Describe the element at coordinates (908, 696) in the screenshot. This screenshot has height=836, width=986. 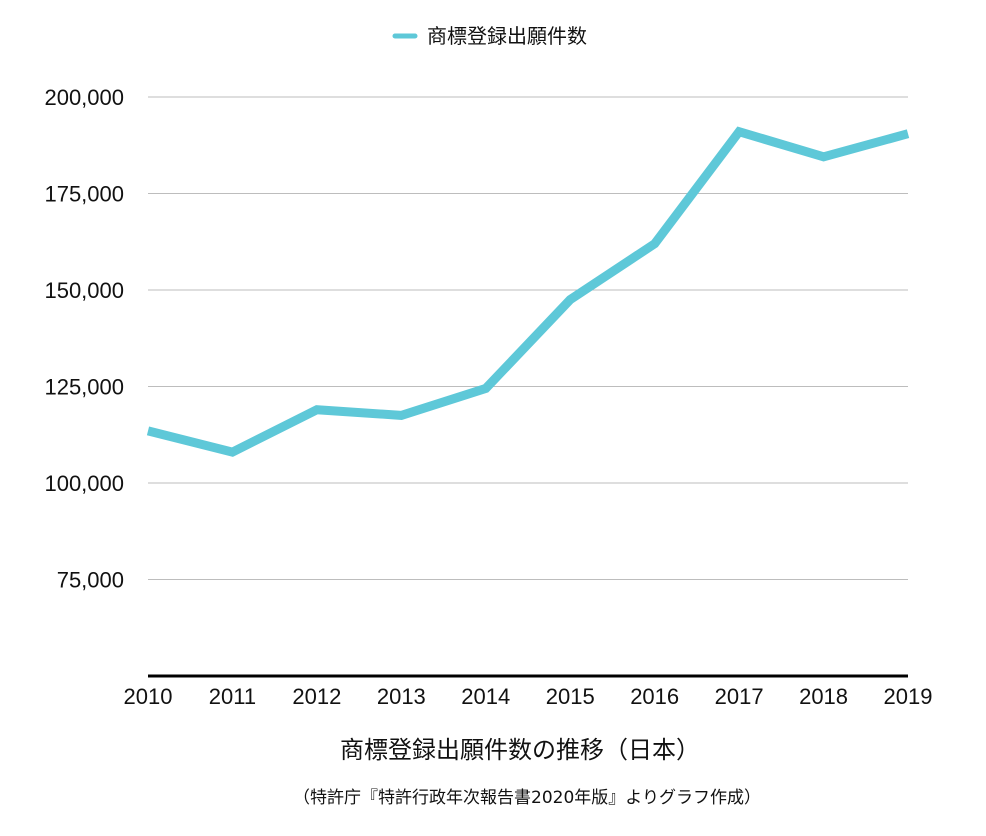
I see `x-tick-label: 2019` at that location.